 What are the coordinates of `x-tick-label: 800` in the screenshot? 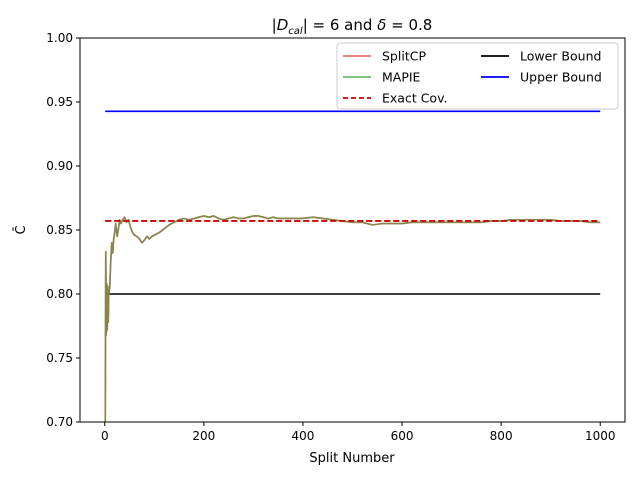 It's located at (501, 436).